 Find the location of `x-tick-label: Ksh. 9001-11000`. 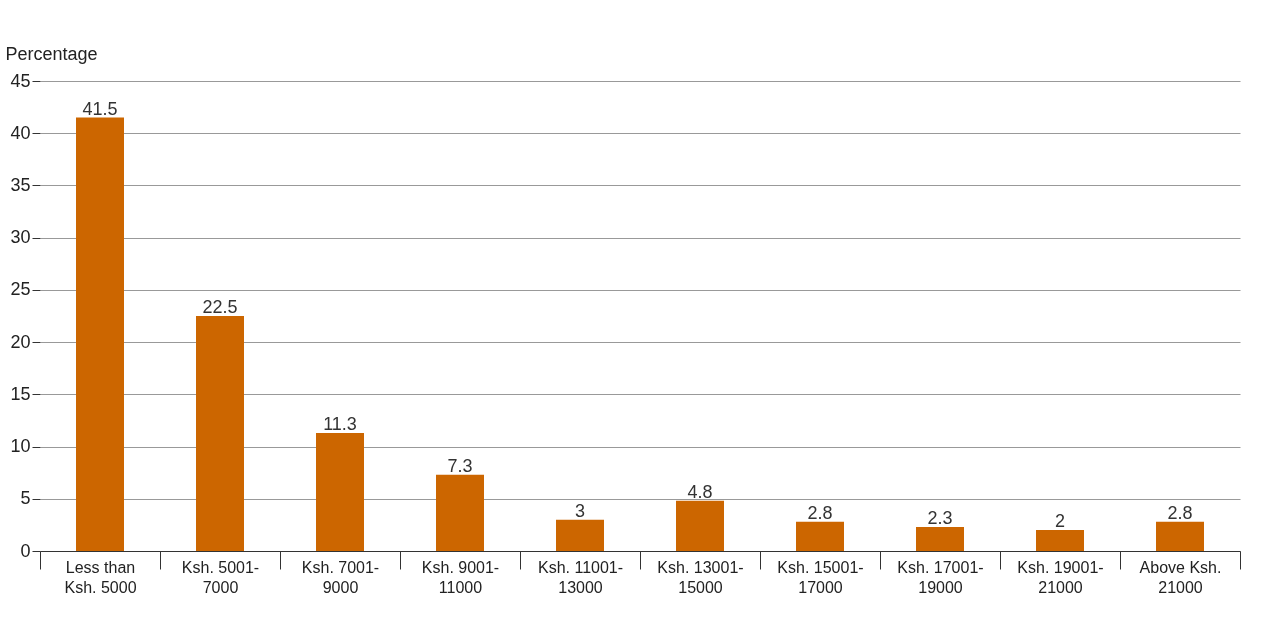

x-tick-label: Ksh. 9001-11000 is located at coordinates (460, 577).